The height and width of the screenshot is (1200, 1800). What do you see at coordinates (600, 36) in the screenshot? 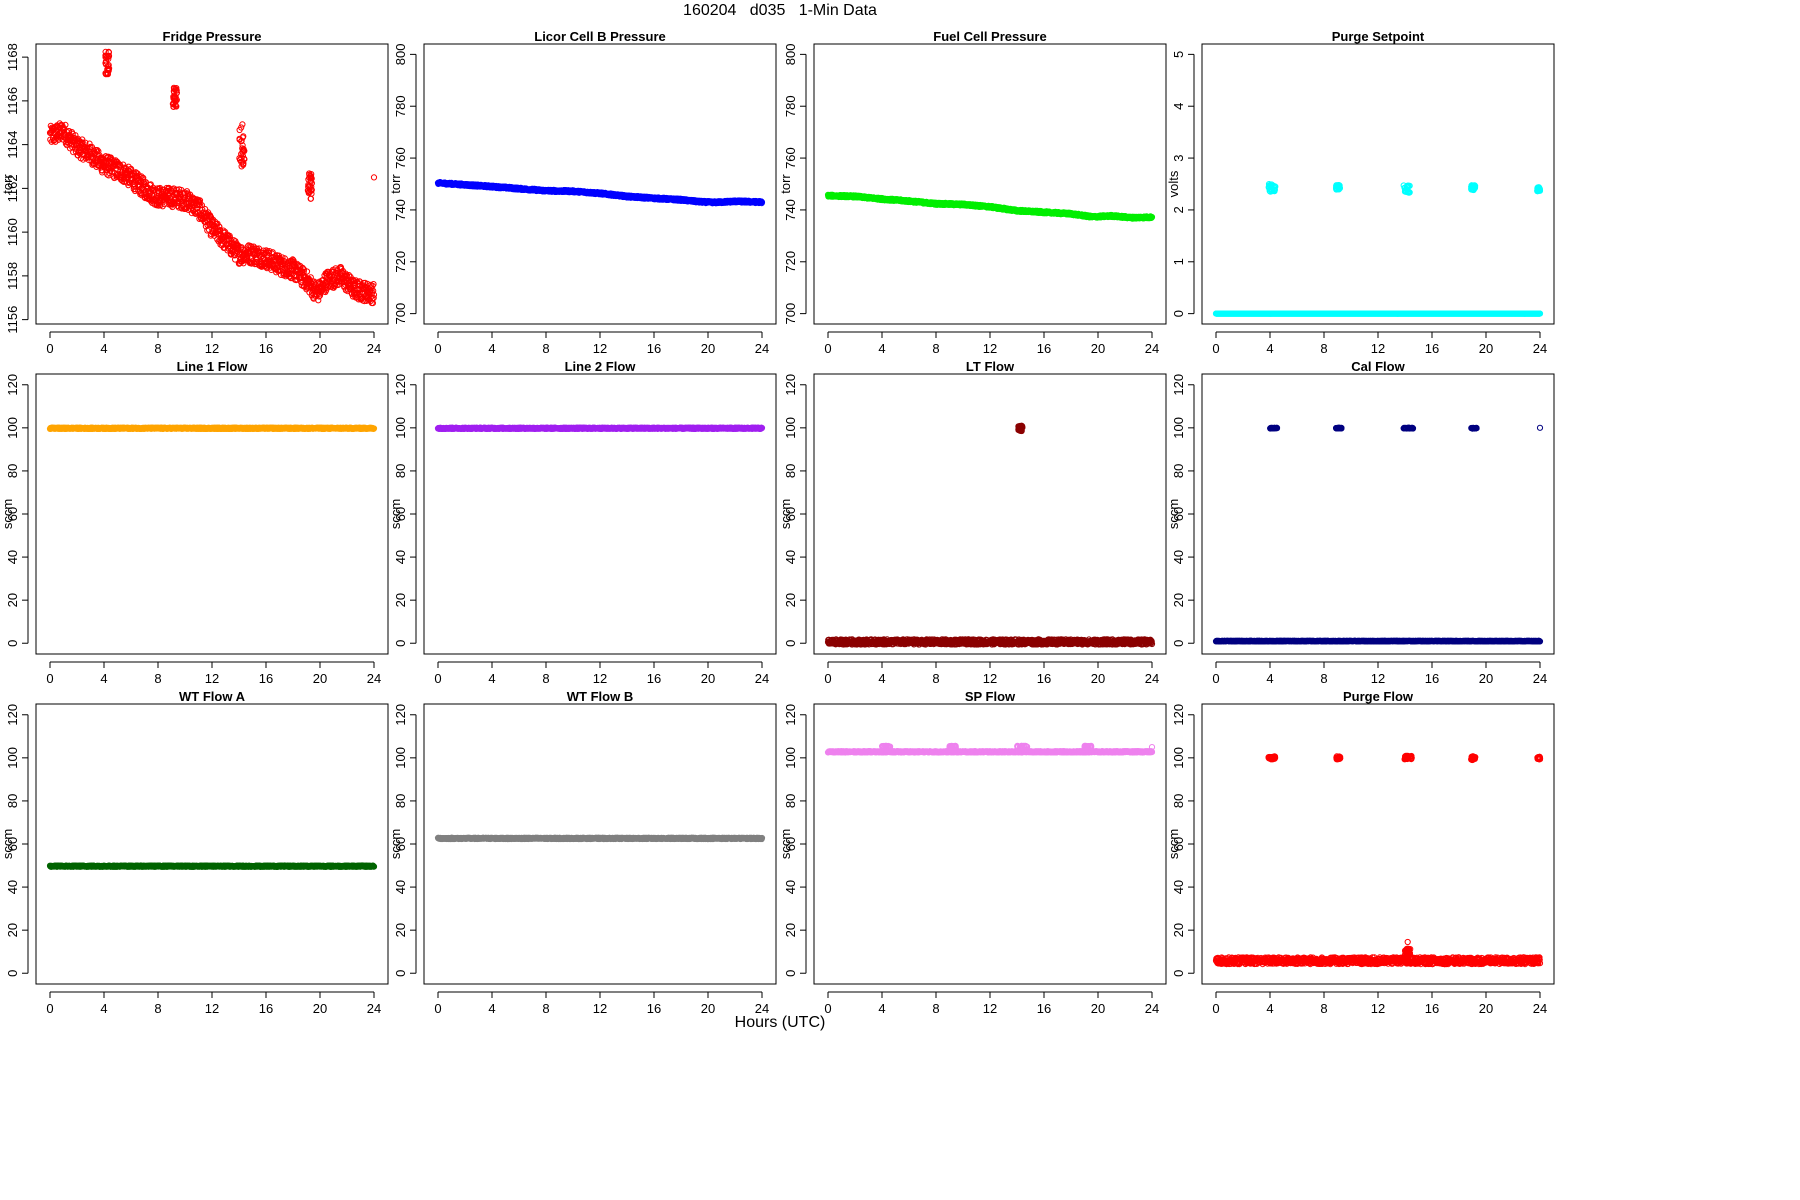
I see `chart-title: Licor Cell B Pressure` at bounding box center [600, 36].